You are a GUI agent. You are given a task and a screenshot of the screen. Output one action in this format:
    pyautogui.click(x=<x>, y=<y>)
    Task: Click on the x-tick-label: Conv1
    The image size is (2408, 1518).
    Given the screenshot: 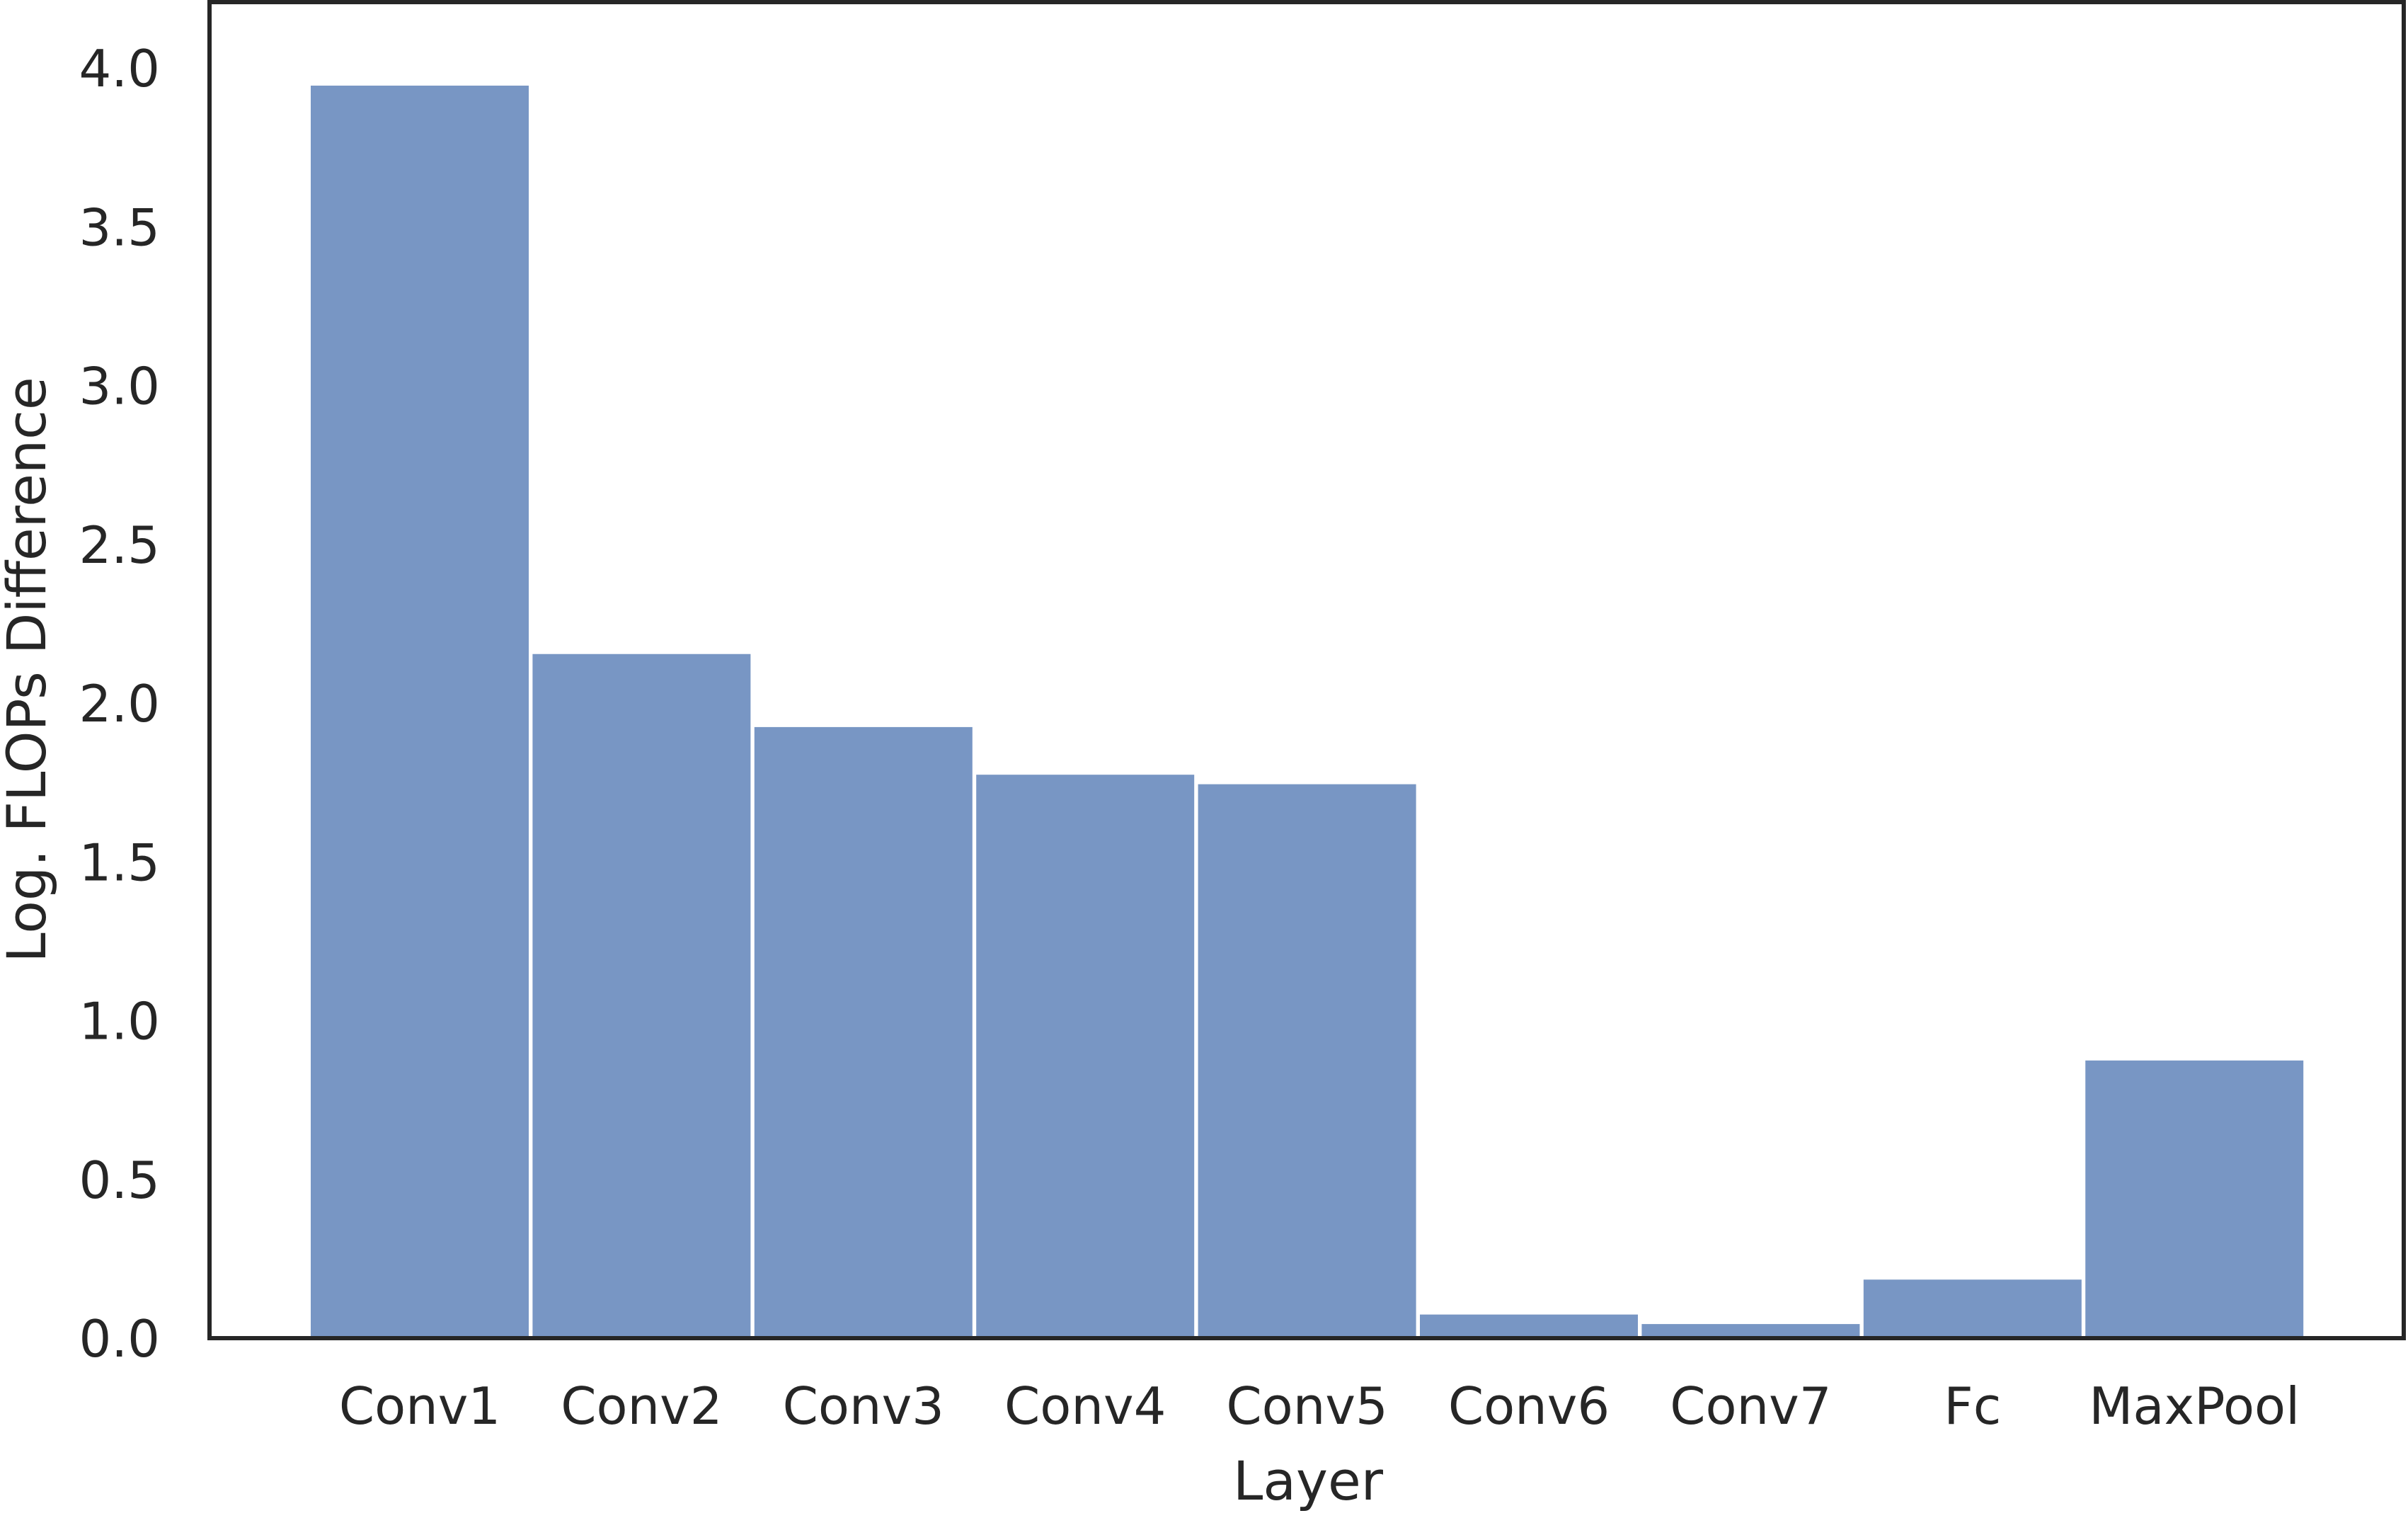 What is the action you would take?
    pyautogui.click(x=420, y=1406)
    